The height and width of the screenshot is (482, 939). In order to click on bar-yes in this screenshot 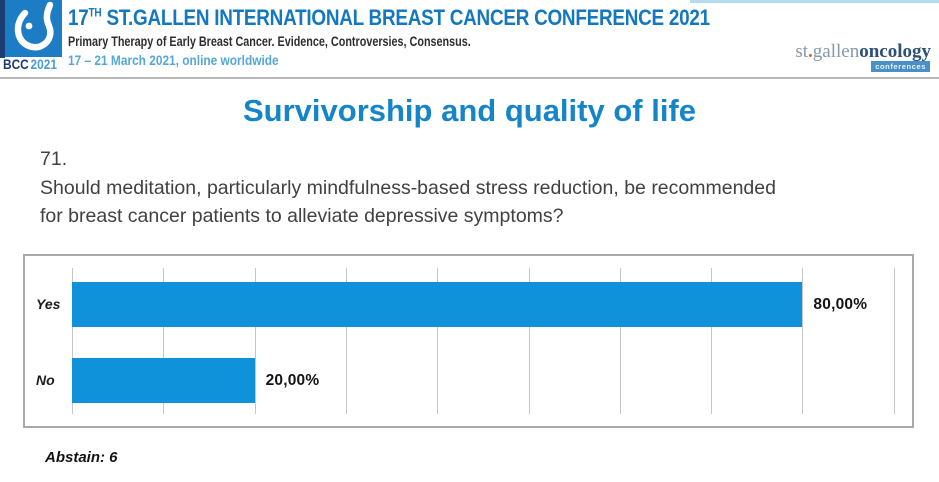, I will do `click(437, 304)`.